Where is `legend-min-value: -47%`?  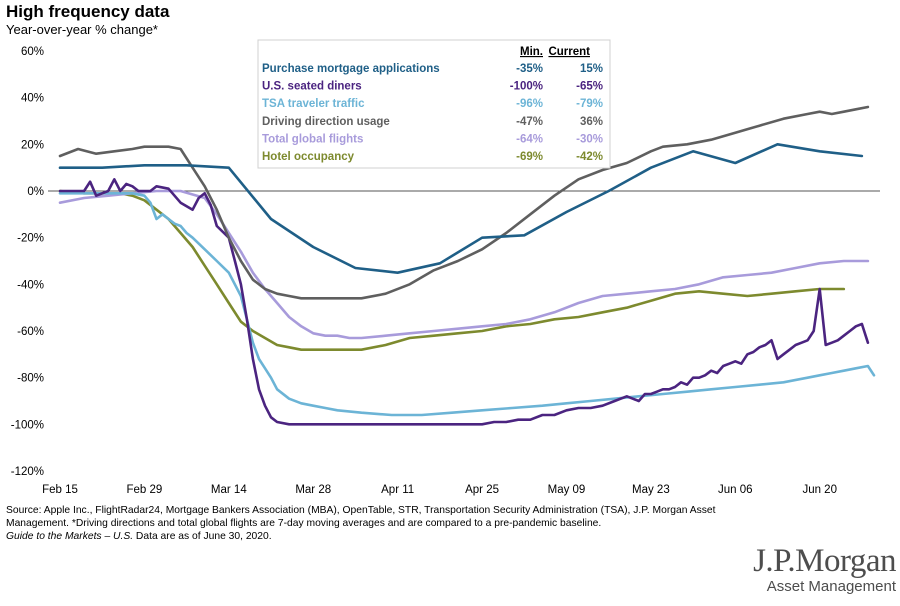 legend-min-value: -47% is located at coordinates (529, 122).